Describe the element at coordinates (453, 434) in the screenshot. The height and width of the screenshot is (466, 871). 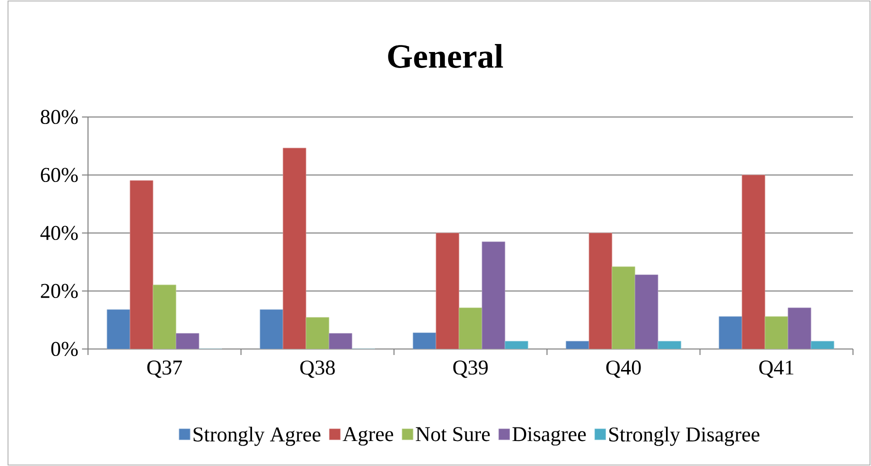
I see `legend-label: Not Sure` at that location.